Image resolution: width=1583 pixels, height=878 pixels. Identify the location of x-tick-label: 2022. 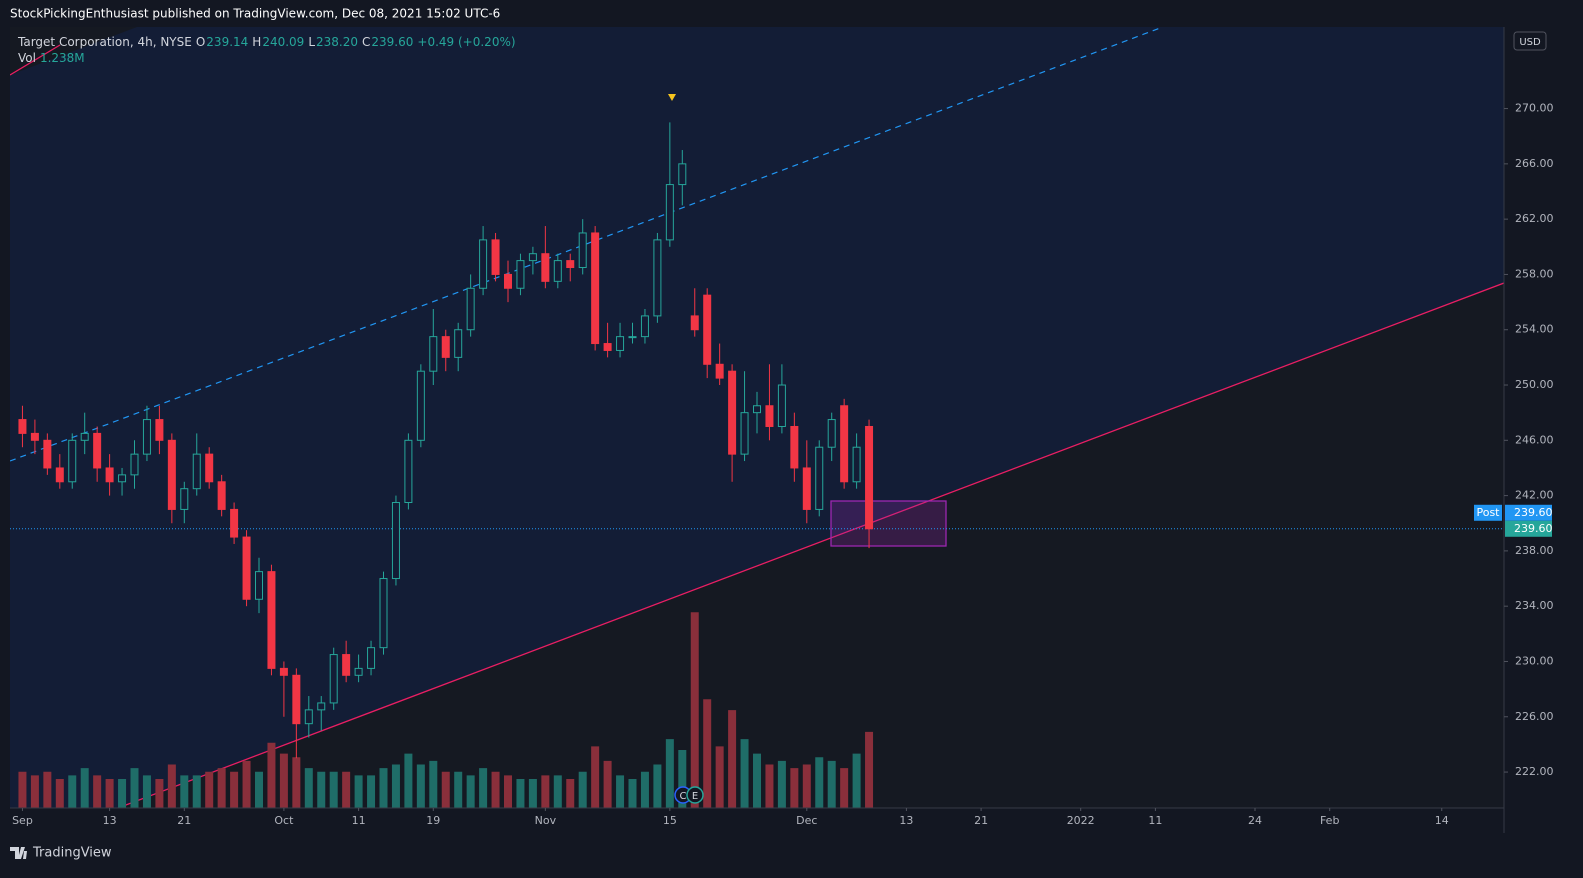
(1081, 820).